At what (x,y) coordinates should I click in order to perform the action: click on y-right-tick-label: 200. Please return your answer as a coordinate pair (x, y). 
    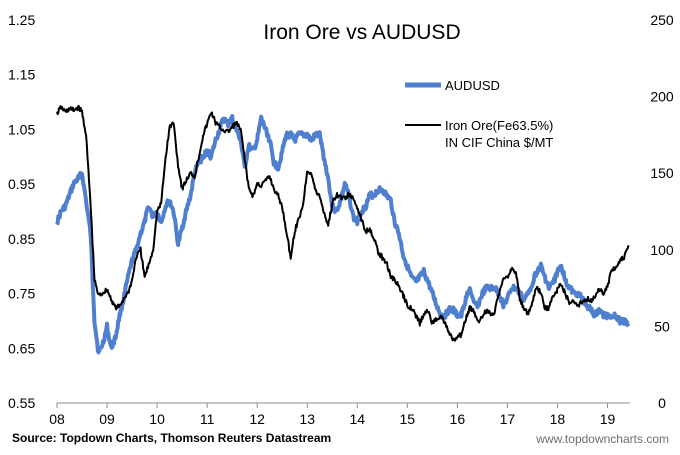
    Looking at the image, I should click on (662, 97).